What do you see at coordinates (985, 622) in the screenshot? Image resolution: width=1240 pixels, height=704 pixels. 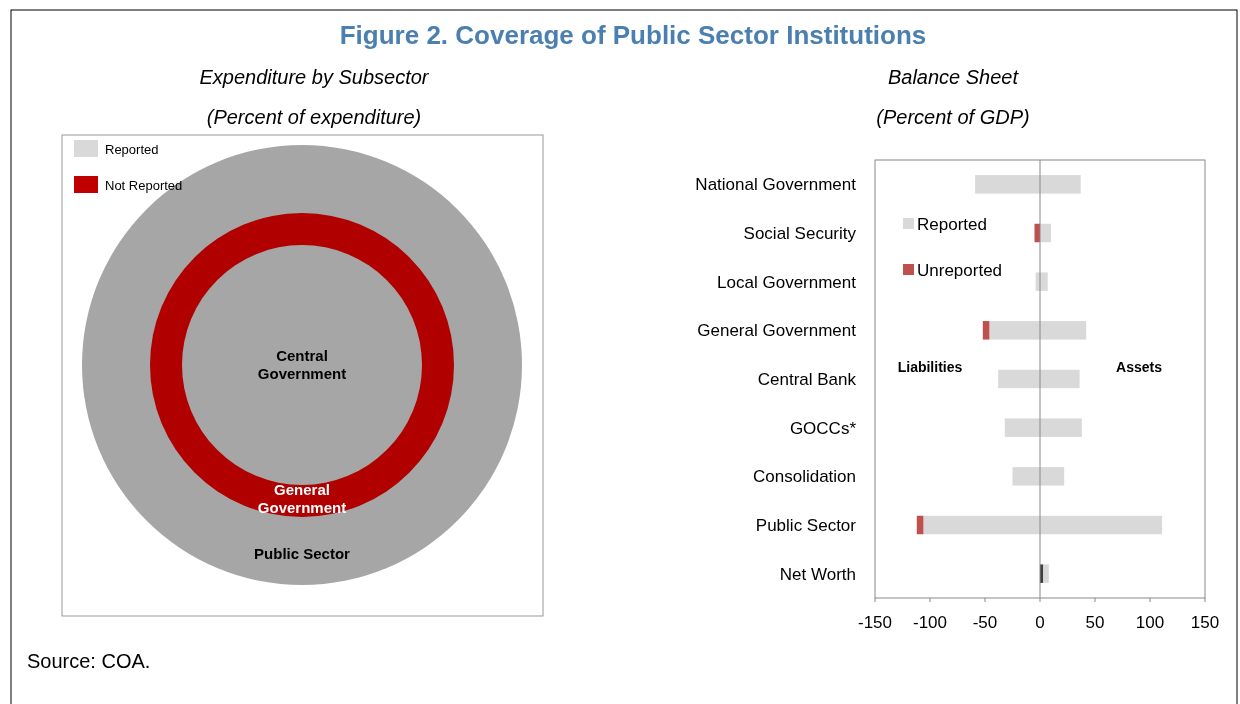 I see `x-tick-label: -50` at bounding box center [985, 622].